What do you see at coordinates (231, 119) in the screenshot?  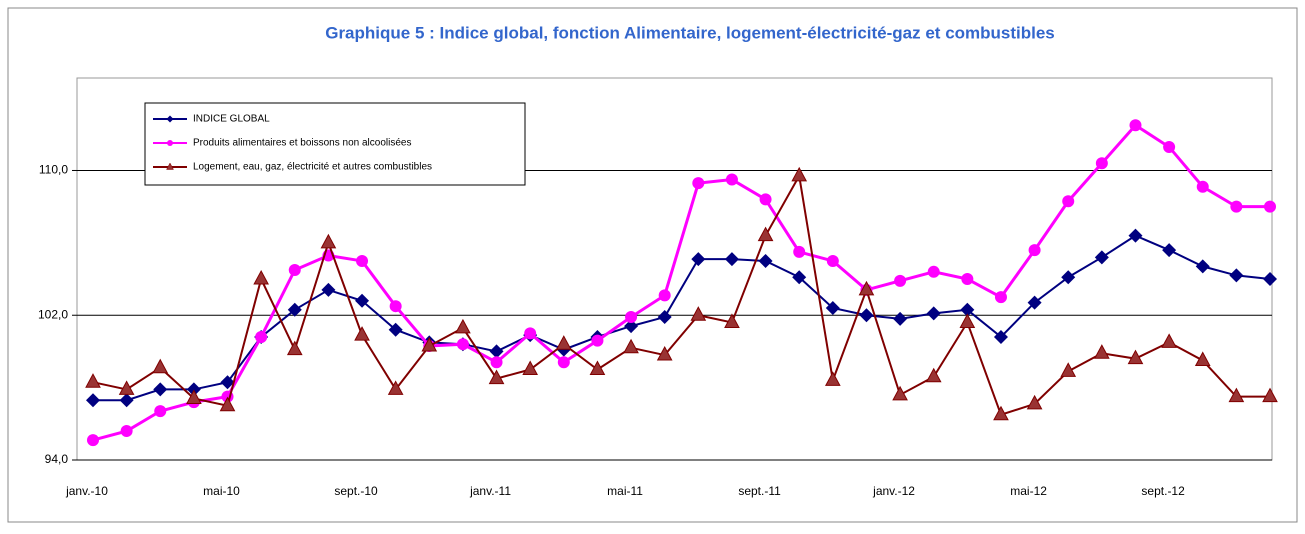 I see `legend-label: INDICE GLOBAL` at bounding box center [231, 119].